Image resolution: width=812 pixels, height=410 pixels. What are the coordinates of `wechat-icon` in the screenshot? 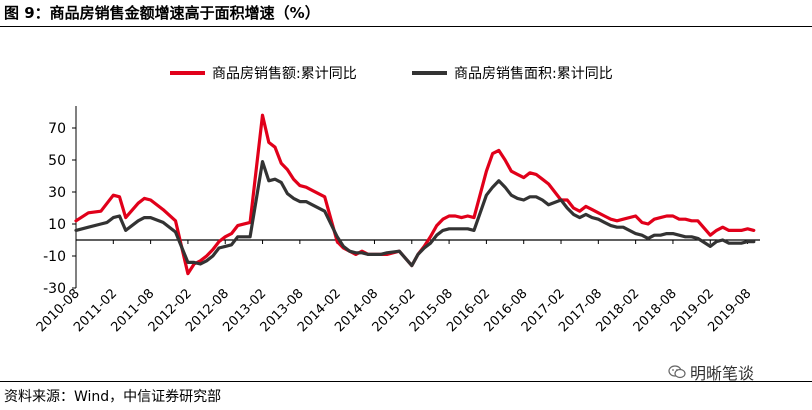 It's located at (677, 372).